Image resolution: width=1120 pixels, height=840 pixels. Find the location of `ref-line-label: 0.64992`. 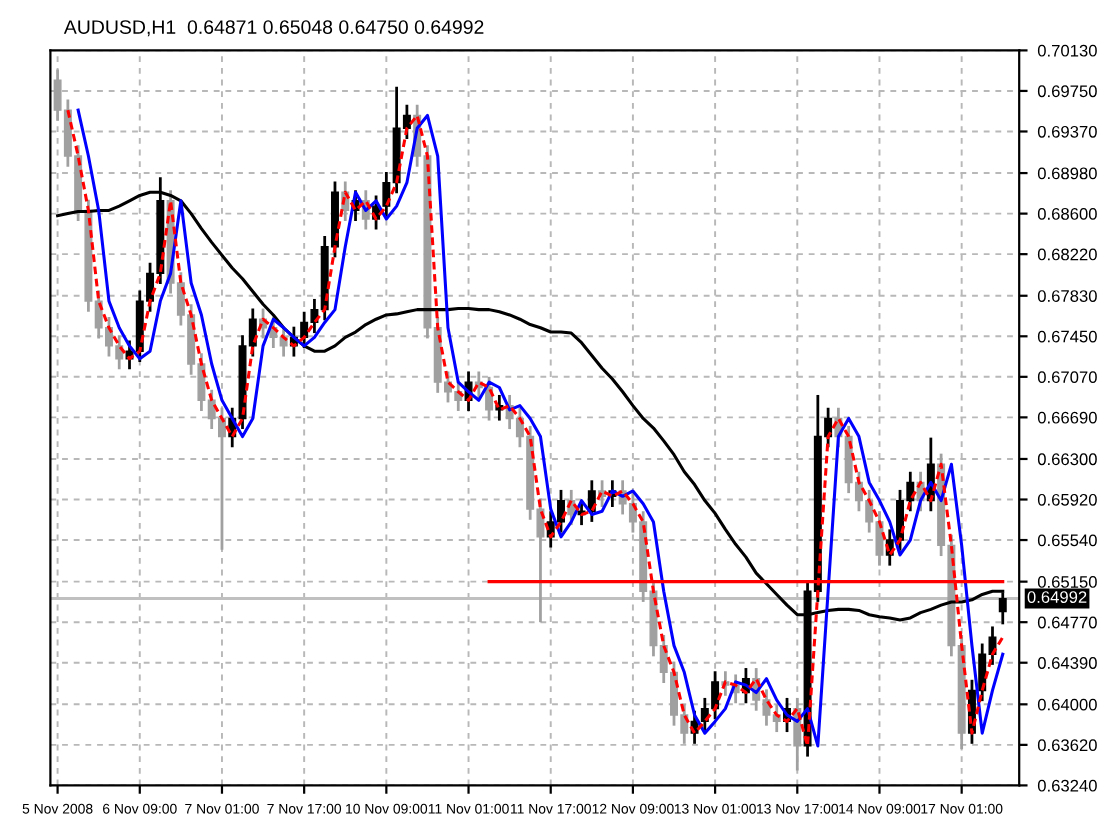

ref-line-label: 0.64992 is located at coordinates (1057, 597).